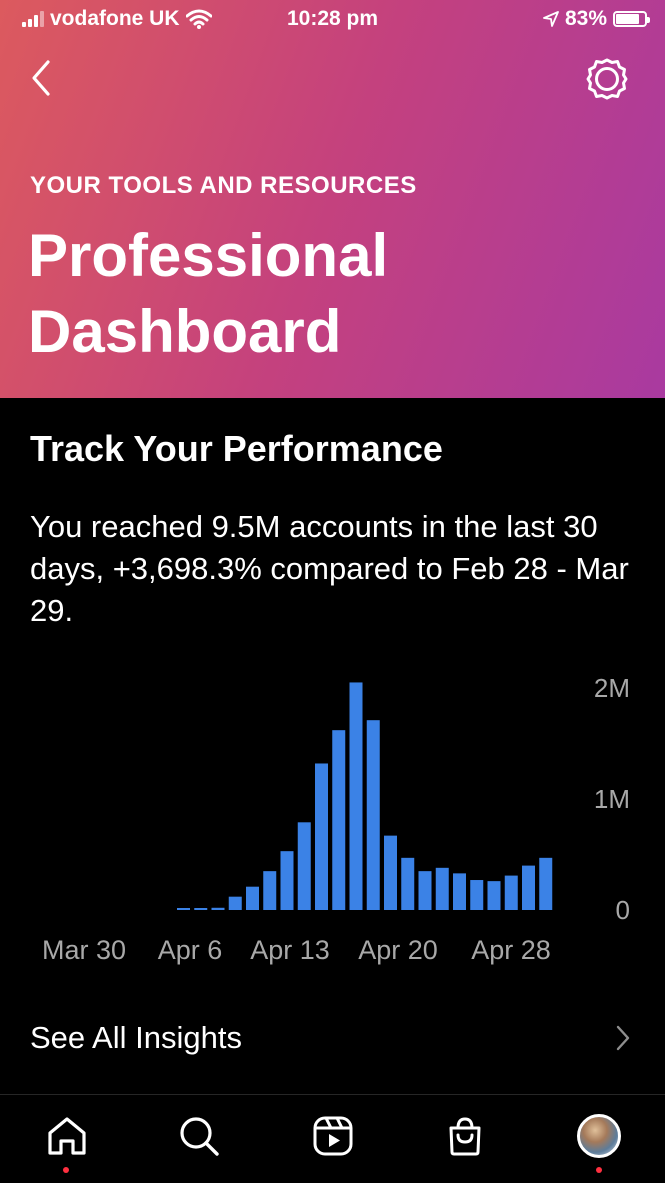 This screenshot has height=1183, width=665. Describe the element at coordinates (398, 950) in the screenshot. I see `x-tick-label: Apr 20` at that location.